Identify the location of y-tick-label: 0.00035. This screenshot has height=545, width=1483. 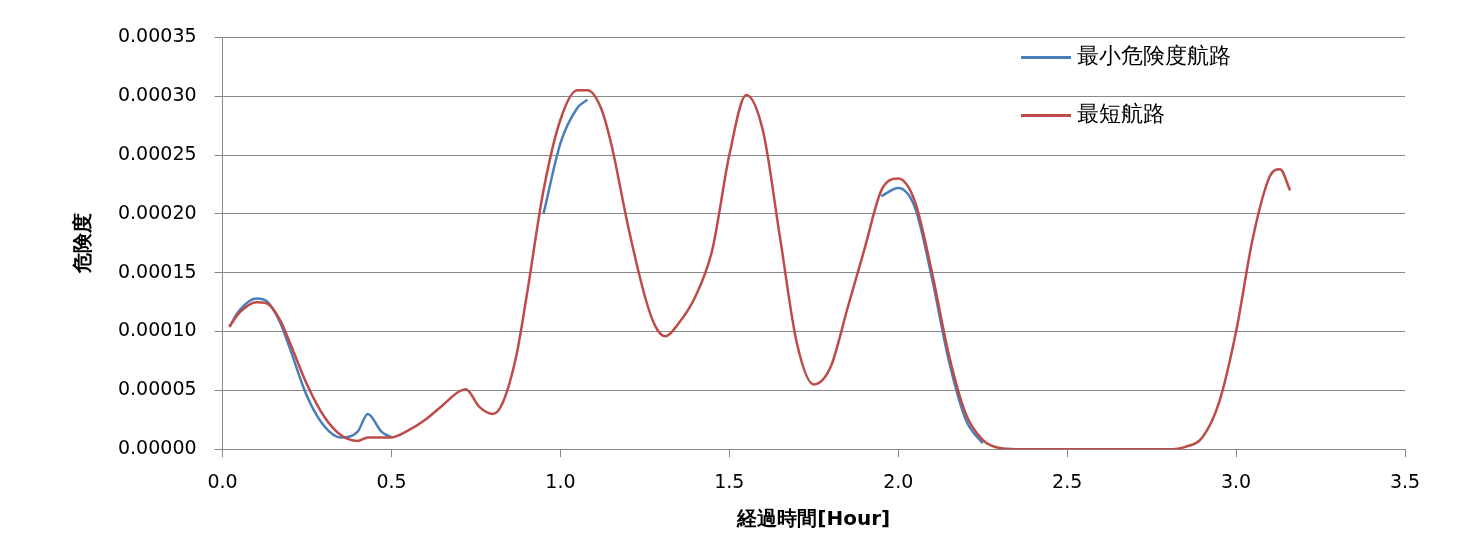
(157, 35).